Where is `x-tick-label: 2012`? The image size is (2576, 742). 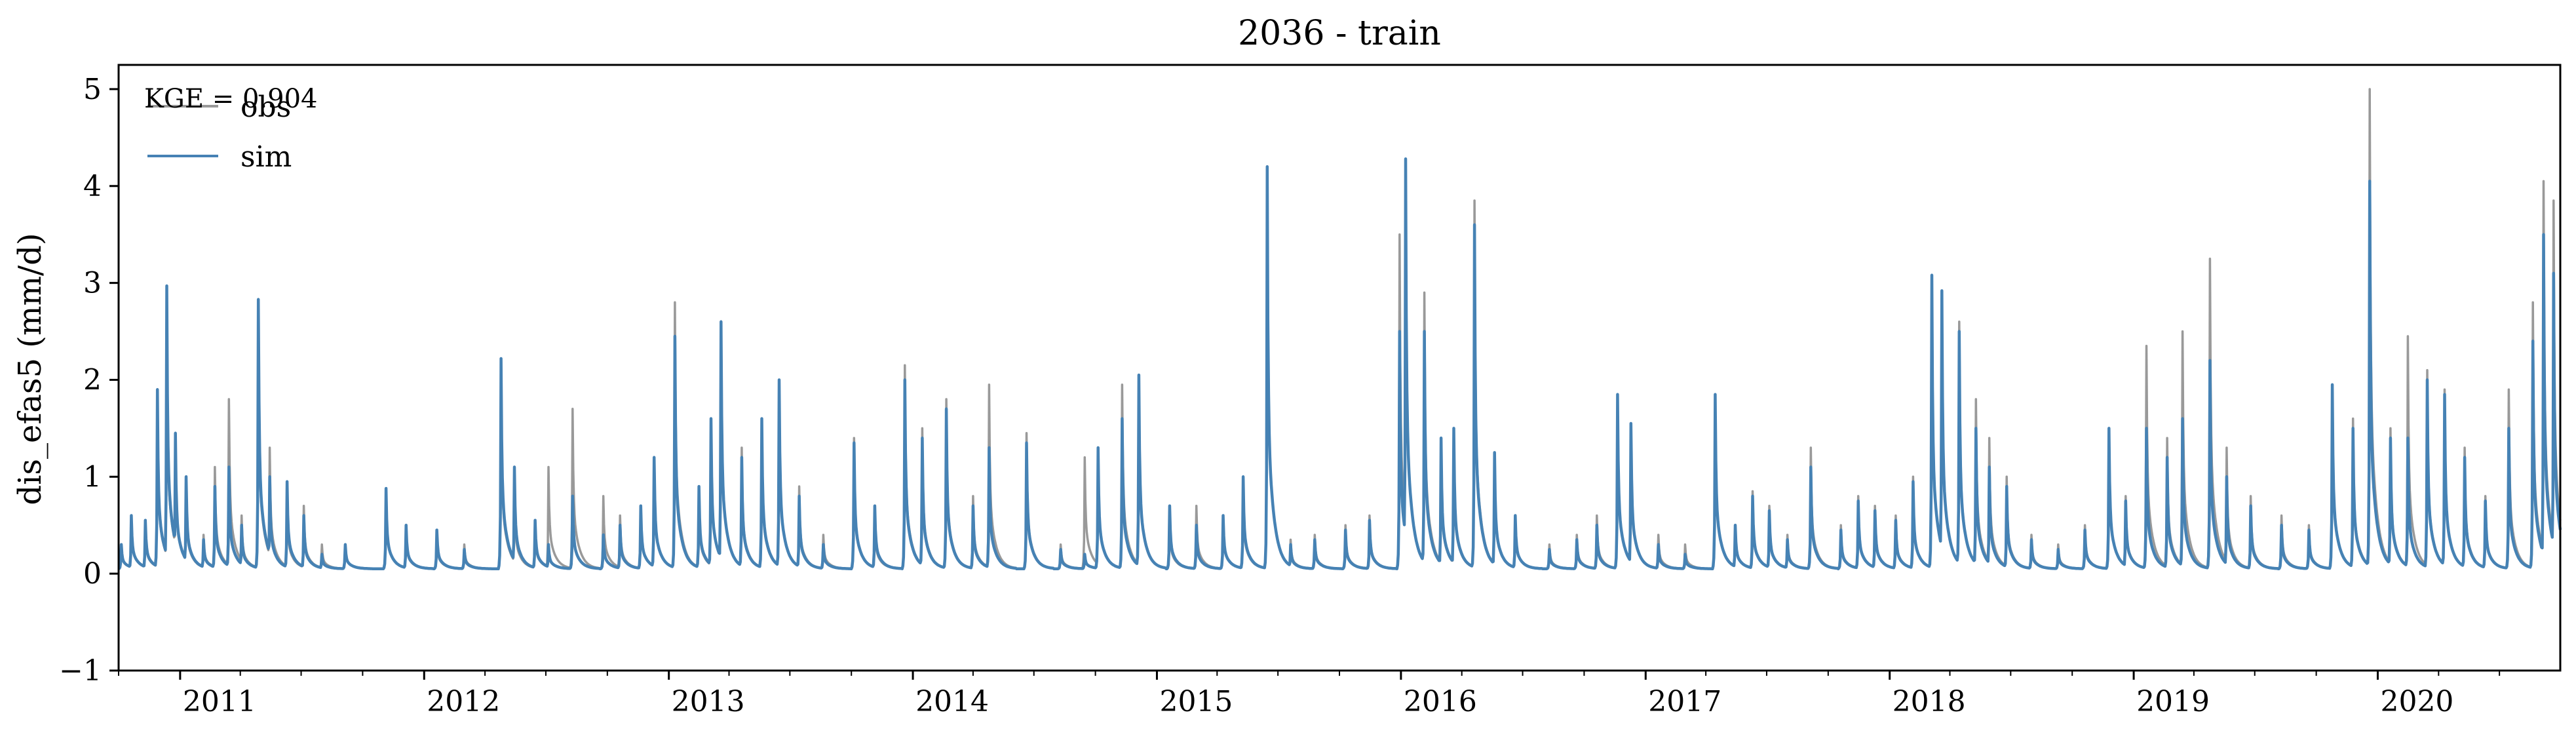 x-tick-label: 2012 is located at coordinates (463, 701).